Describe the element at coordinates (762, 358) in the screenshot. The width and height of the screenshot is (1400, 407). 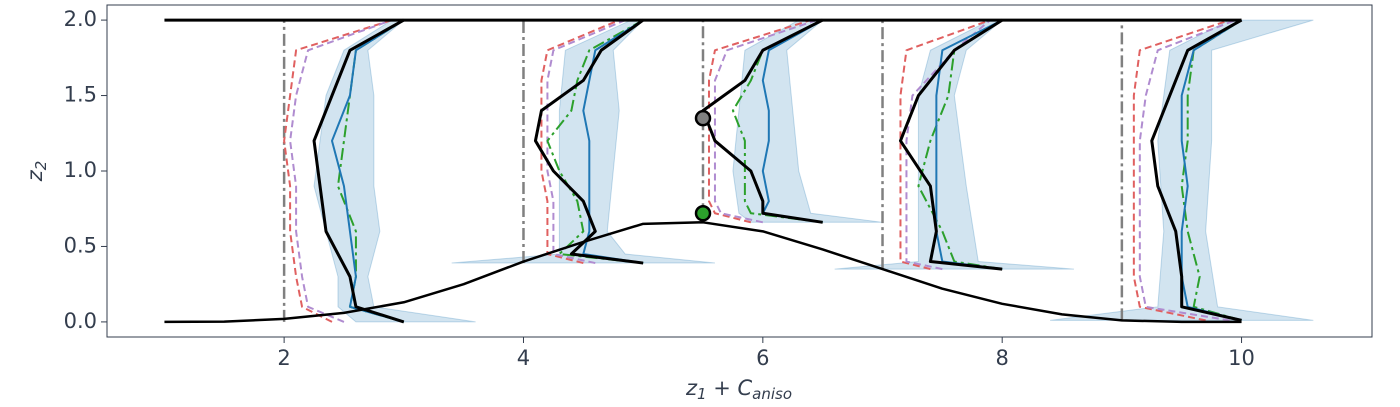
I see `x-tick-label: 6` at that location.